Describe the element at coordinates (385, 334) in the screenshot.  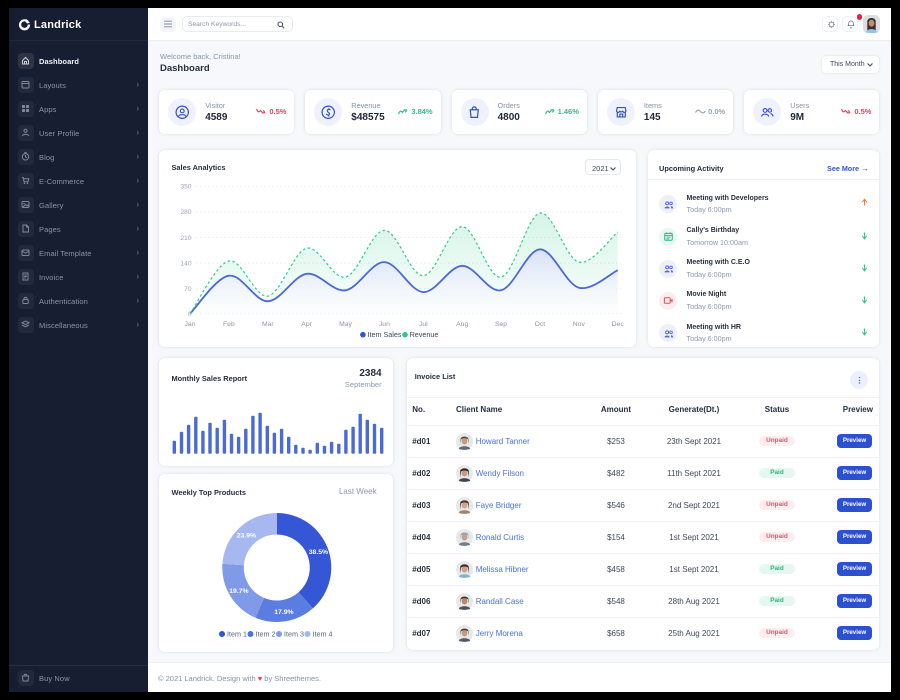
I see `svg-text: Item Sales` at that location.